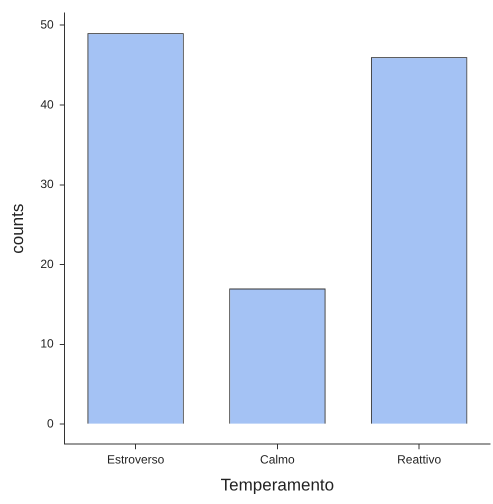  I want to click on y-tick-label: 30, so click(47, 184).